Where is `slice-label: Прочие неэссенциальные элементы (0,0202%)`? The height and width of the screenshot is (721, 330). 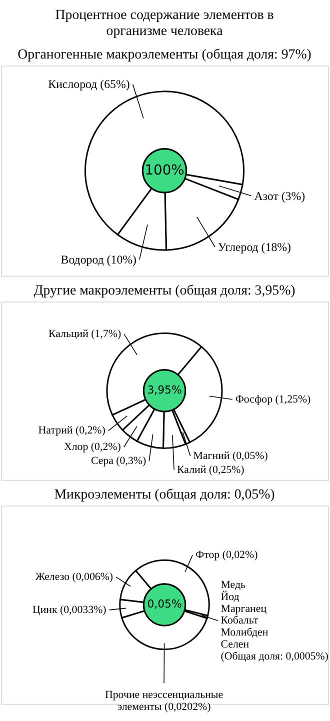
slice-label: Прочие неэссенциальные элементы (0,0202%) is located at coordinates (164, 700).